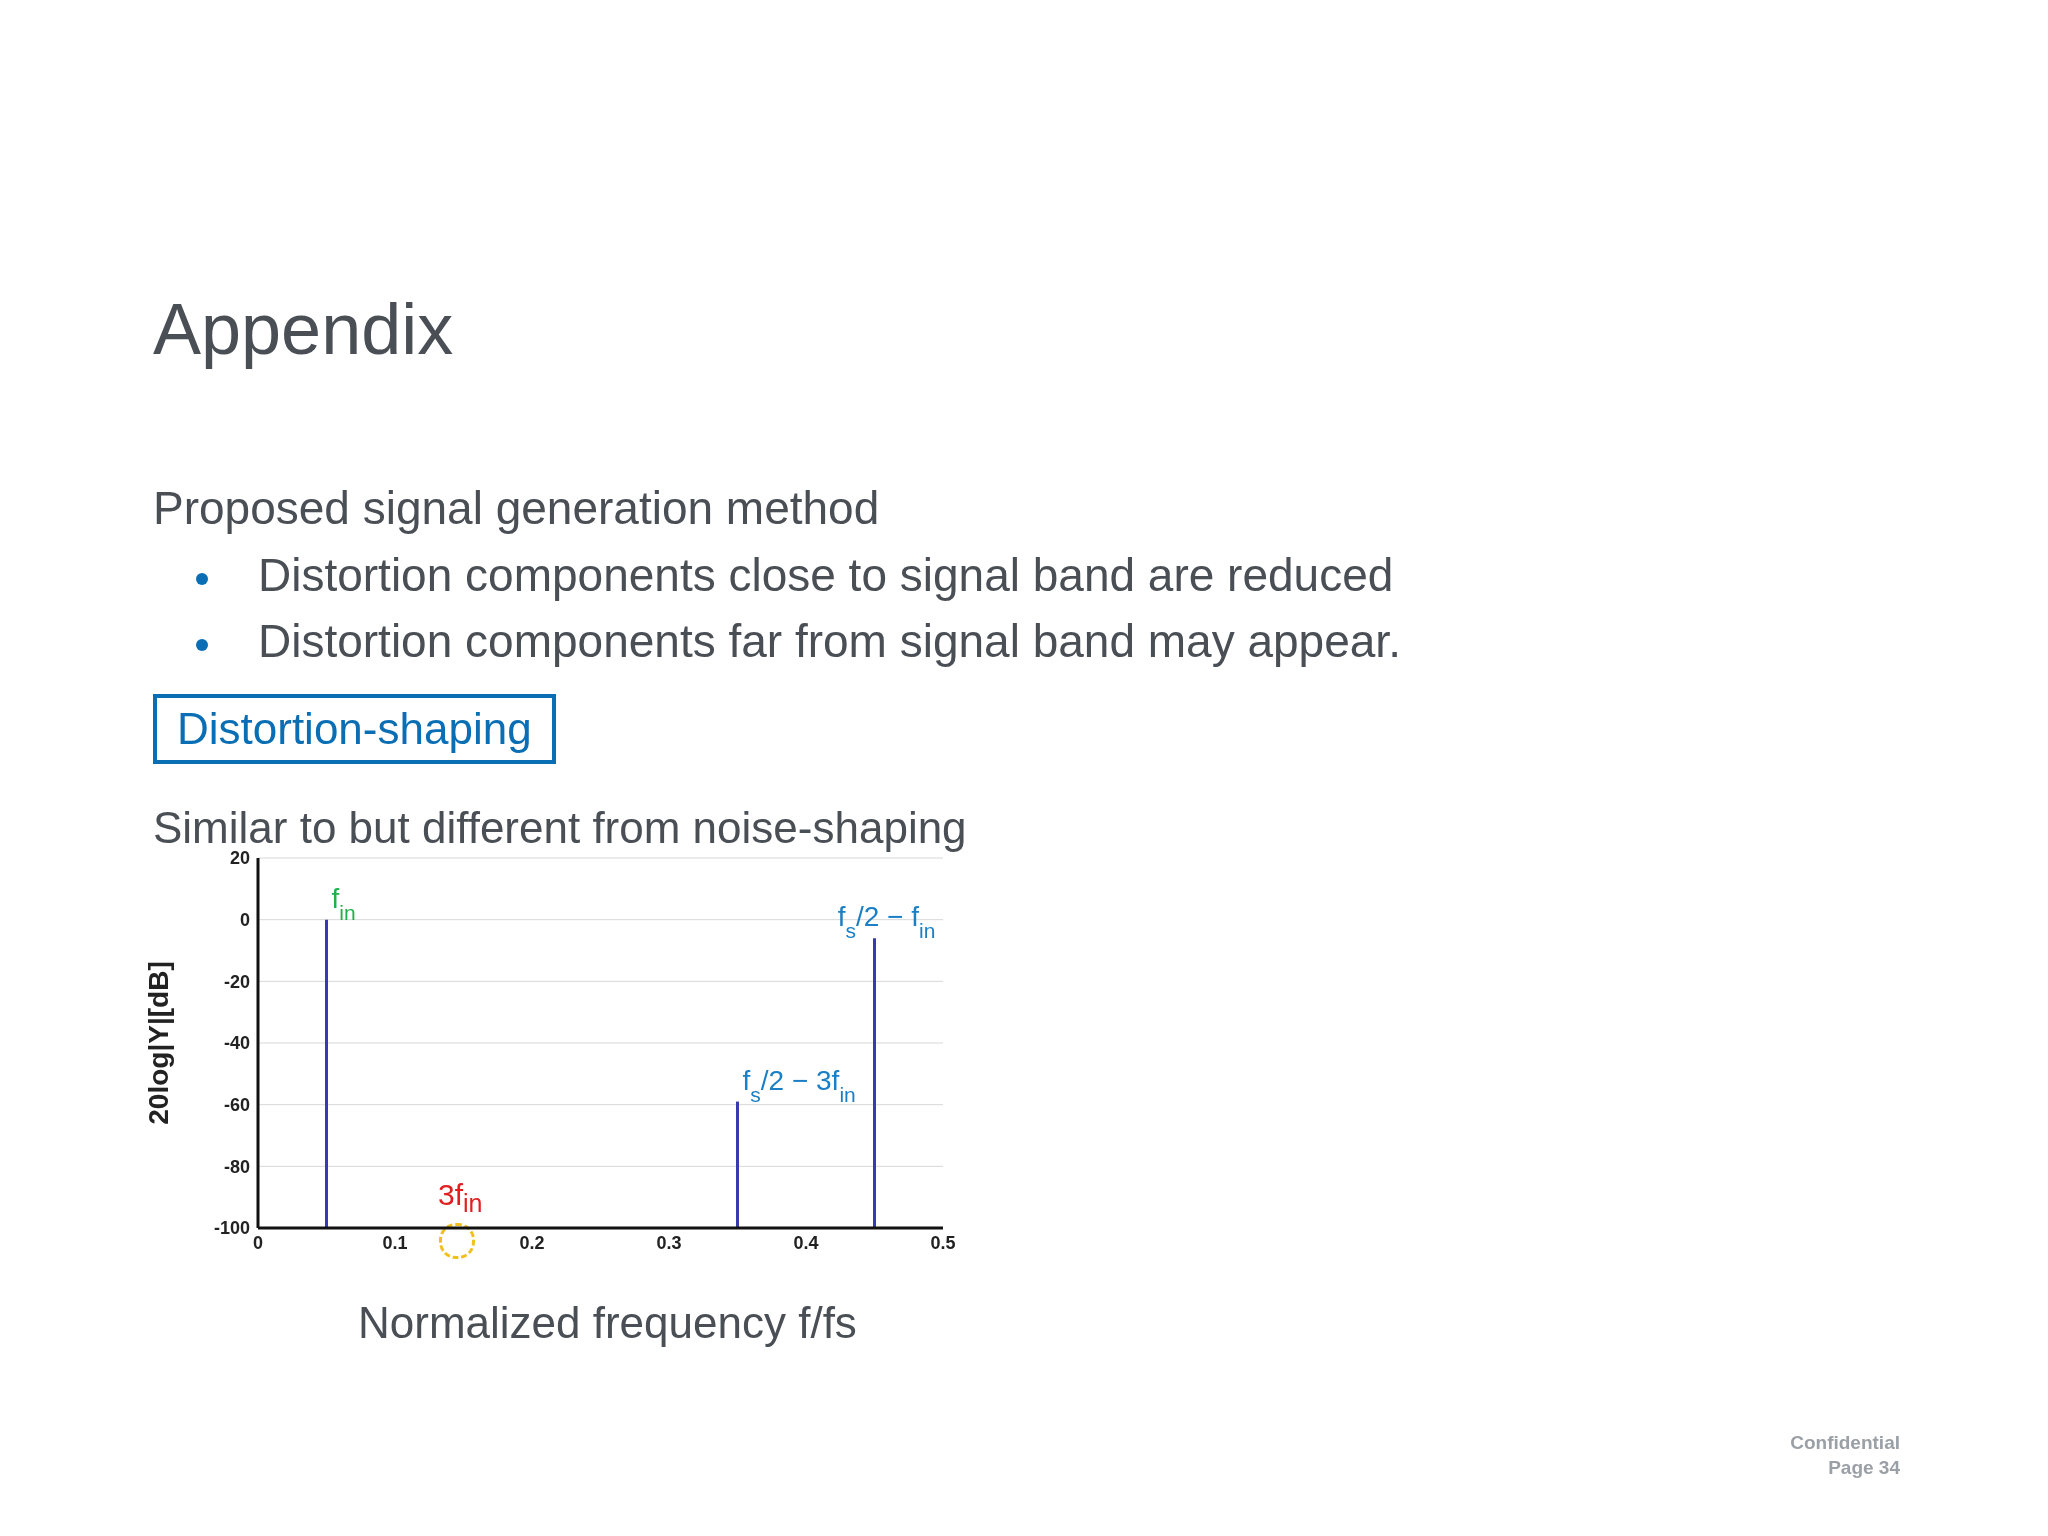 This screenshot has width=2048, height=1536. What do you see at coordinates (460, 1198) in the screenshot?
I see `annotation: 3f$_{in}$` at bounding box center [460, 1198].